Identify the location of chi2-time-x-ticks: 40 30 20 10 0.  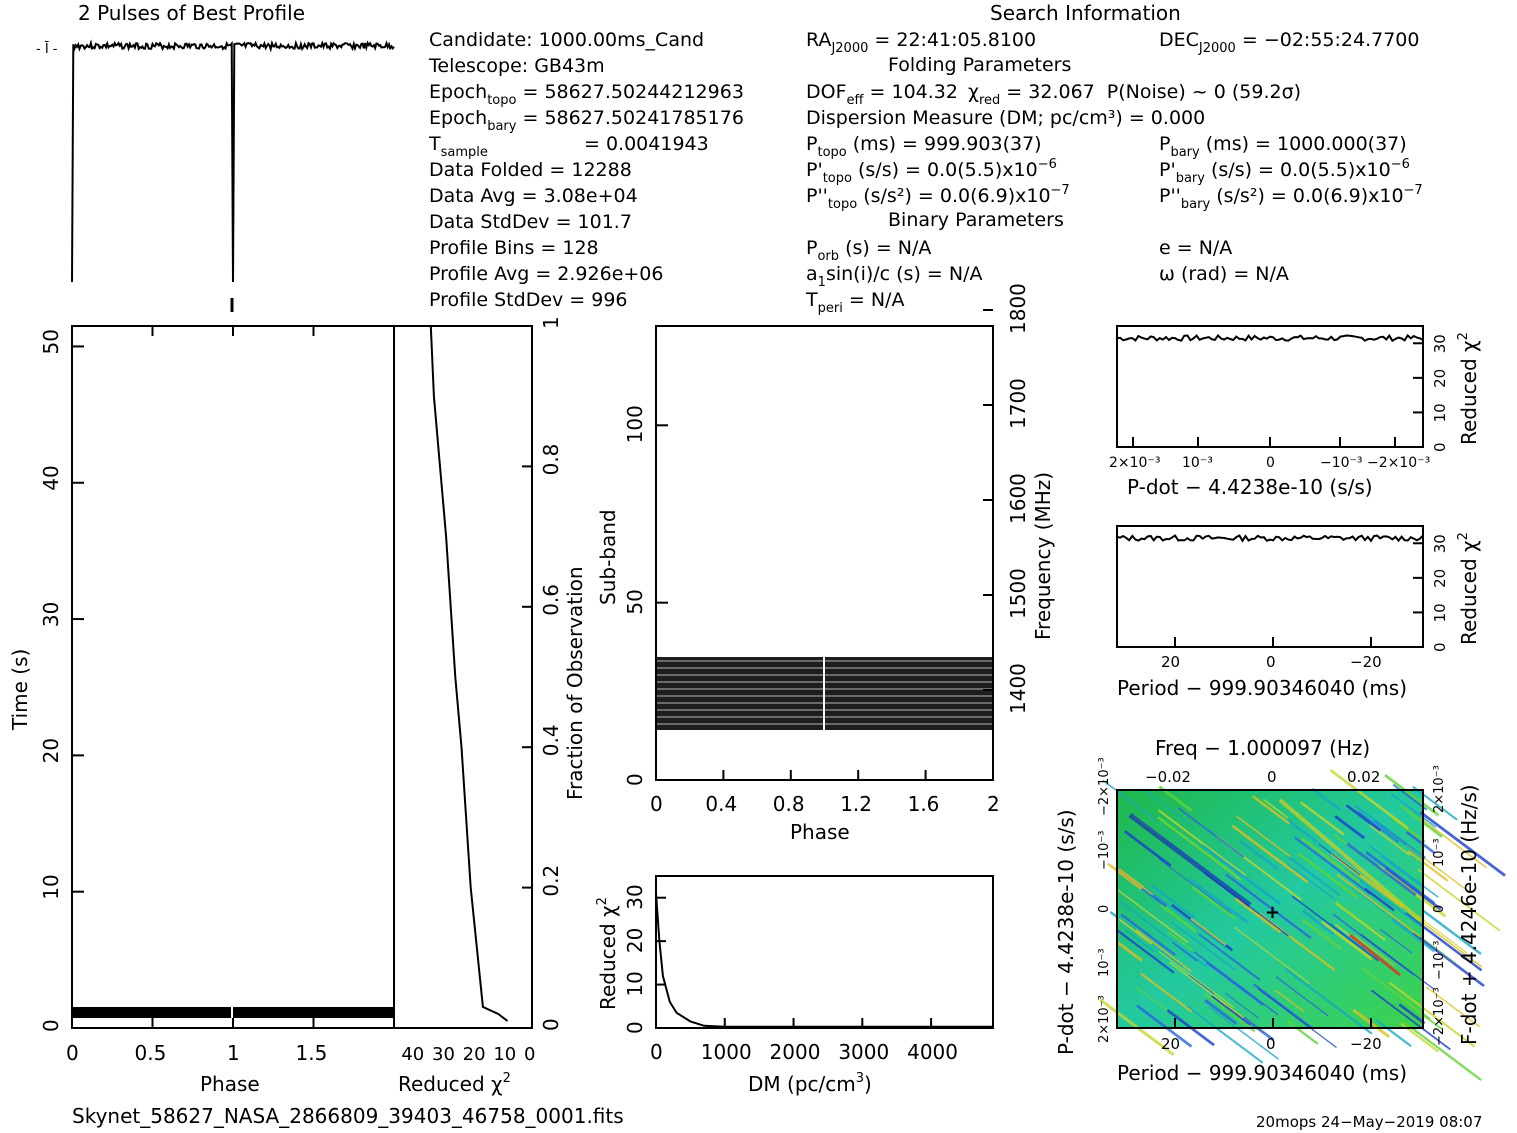
(468, 1054).